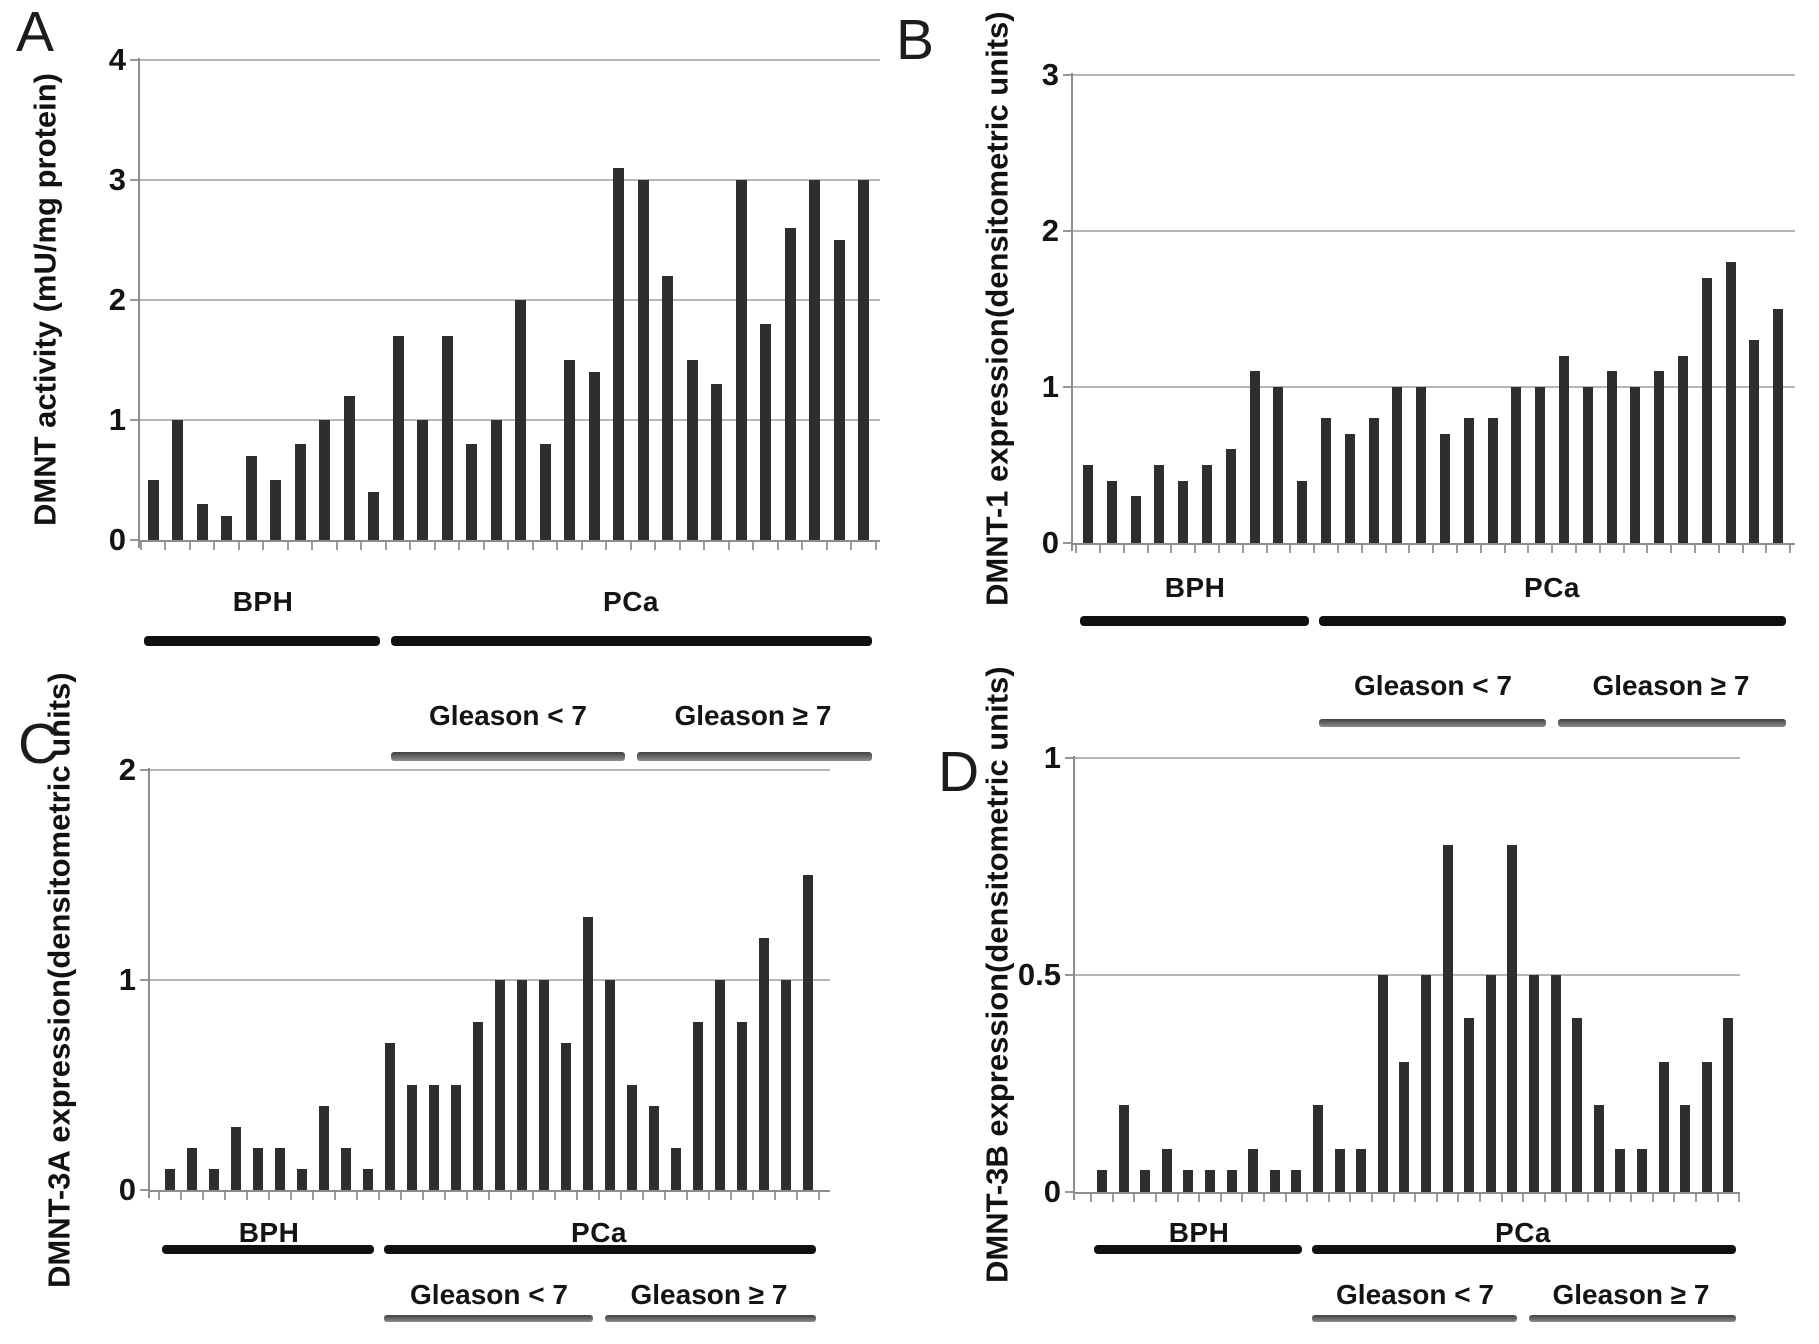  What do you see at coordinates (1195, 587) in the screenshot?
I see `group-label-bph: BPH` at bounding box center [1195, 587].